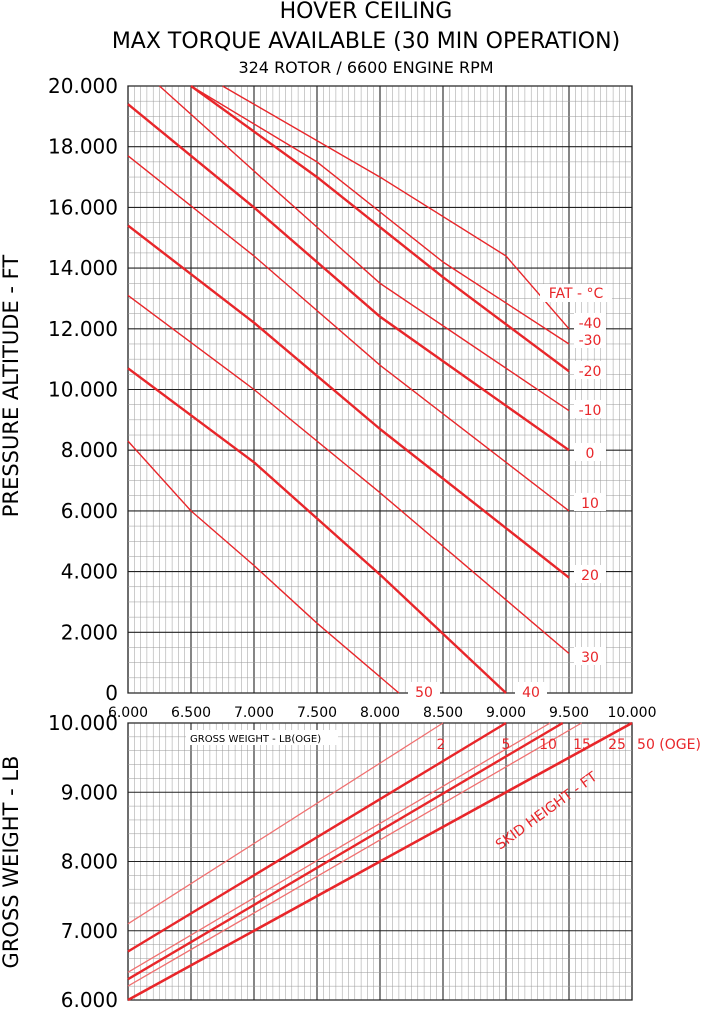 Image resolution: width=715 pixels, height=1009 pixels. What do you see at coordinates (547, 811) in the screenshot?
I see `skid-height-annotation: SKID HEIGHT - FT` at bounding box center [547, 811].